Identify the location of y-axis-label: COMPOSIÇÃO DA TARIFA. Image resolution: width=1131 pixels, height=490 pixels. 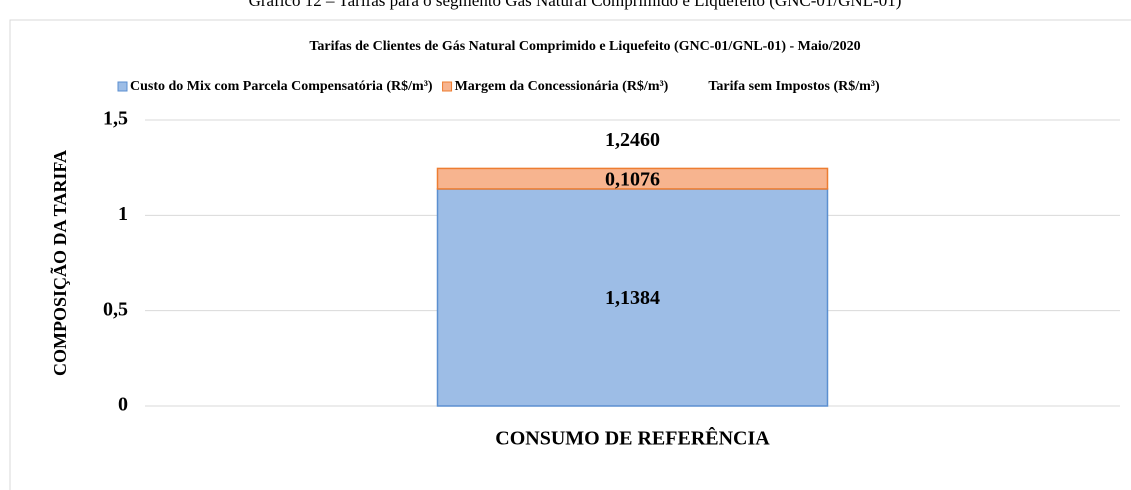
(59, 263).